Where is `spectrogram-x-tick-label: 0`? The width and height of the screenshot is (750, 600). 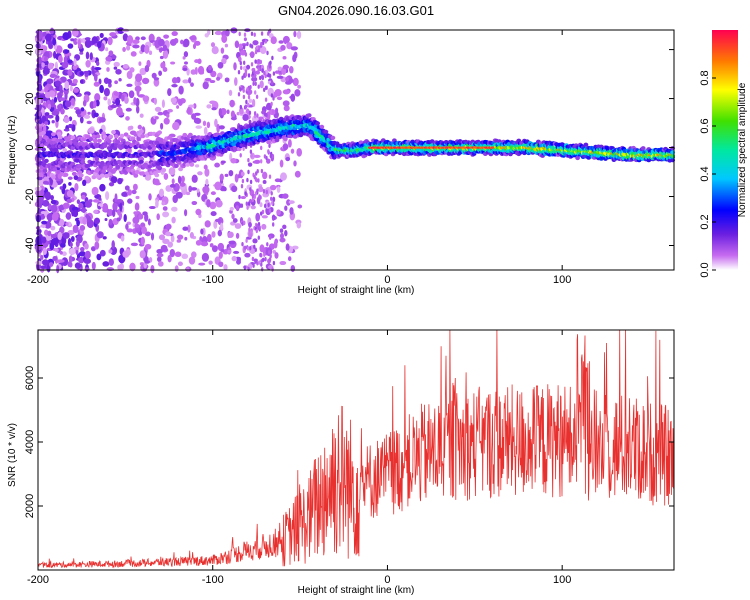
spectrogram-x-tick-label: 0 is located at coordinates (387, 280).